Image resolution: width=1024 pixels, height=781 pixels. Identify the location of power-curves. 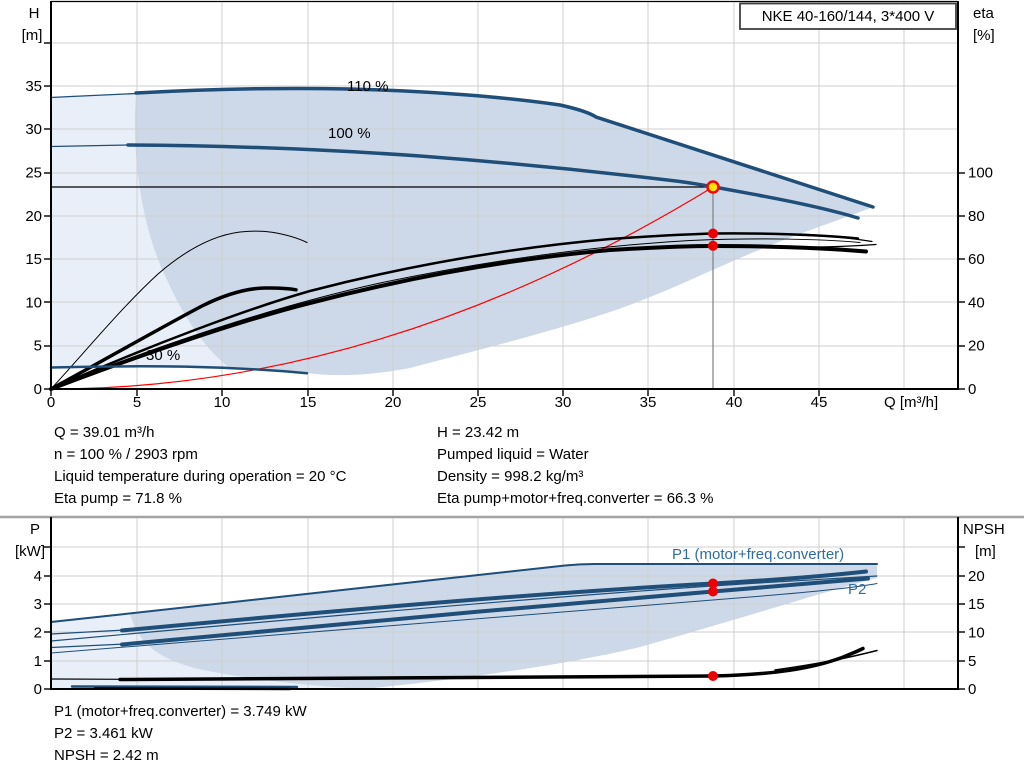
(464, 626).